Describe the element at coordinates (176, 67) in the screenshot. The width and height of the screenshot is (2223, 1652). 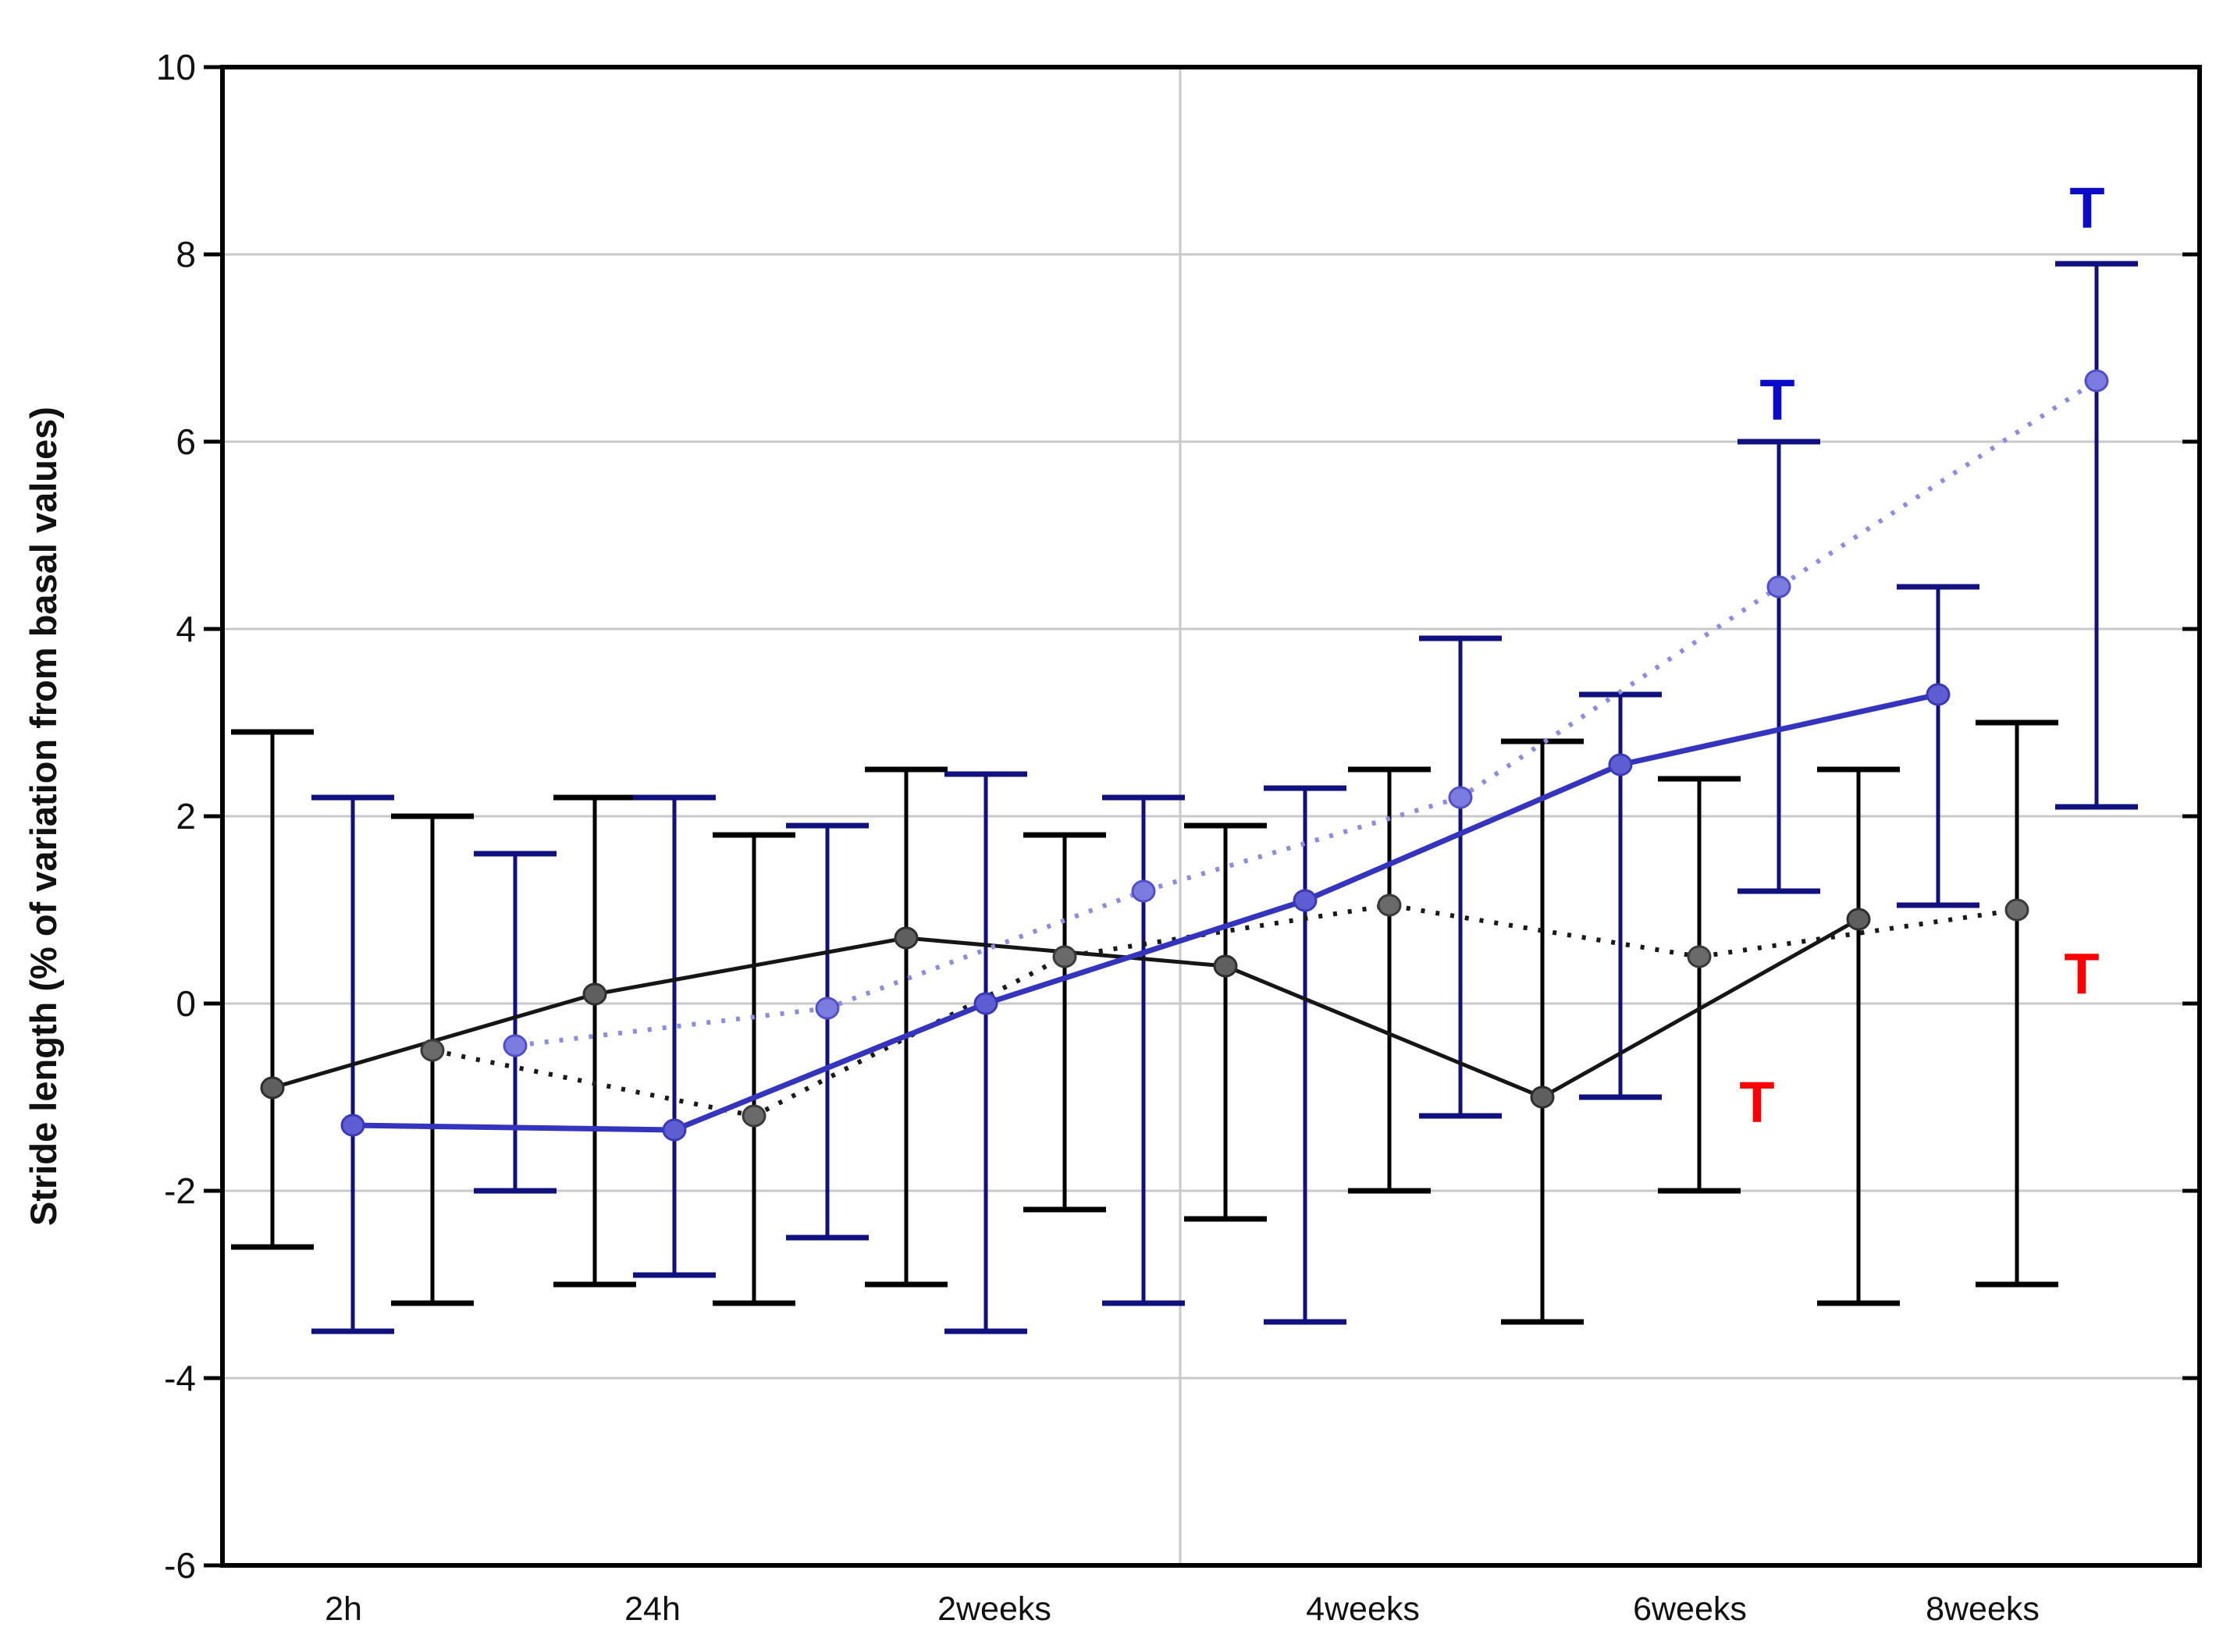
I see `y-tick-label: 10` at that location.